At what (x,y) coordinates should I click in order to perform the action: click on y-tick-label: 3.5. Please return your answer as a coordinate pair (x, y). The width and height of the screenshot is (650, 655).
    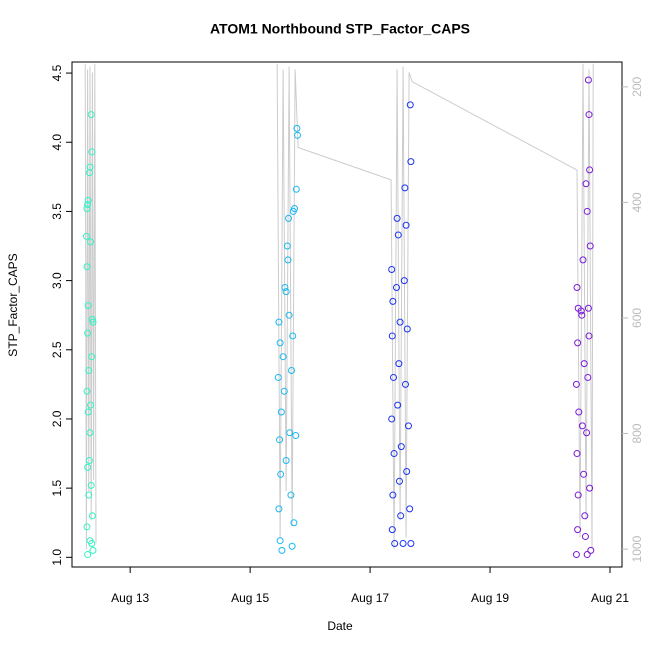
    Looking at the image, I should click on (57, 211).